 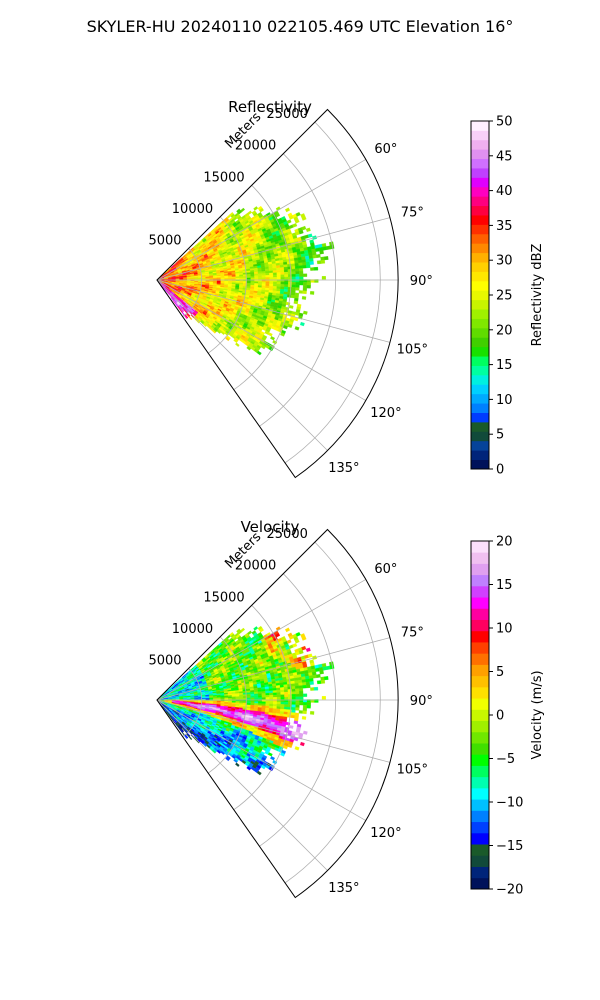 What do you see at coordinates (164, 240) in the screenshot?
I see `radial-tick-label: 5000` at bounding box center [164, 240].